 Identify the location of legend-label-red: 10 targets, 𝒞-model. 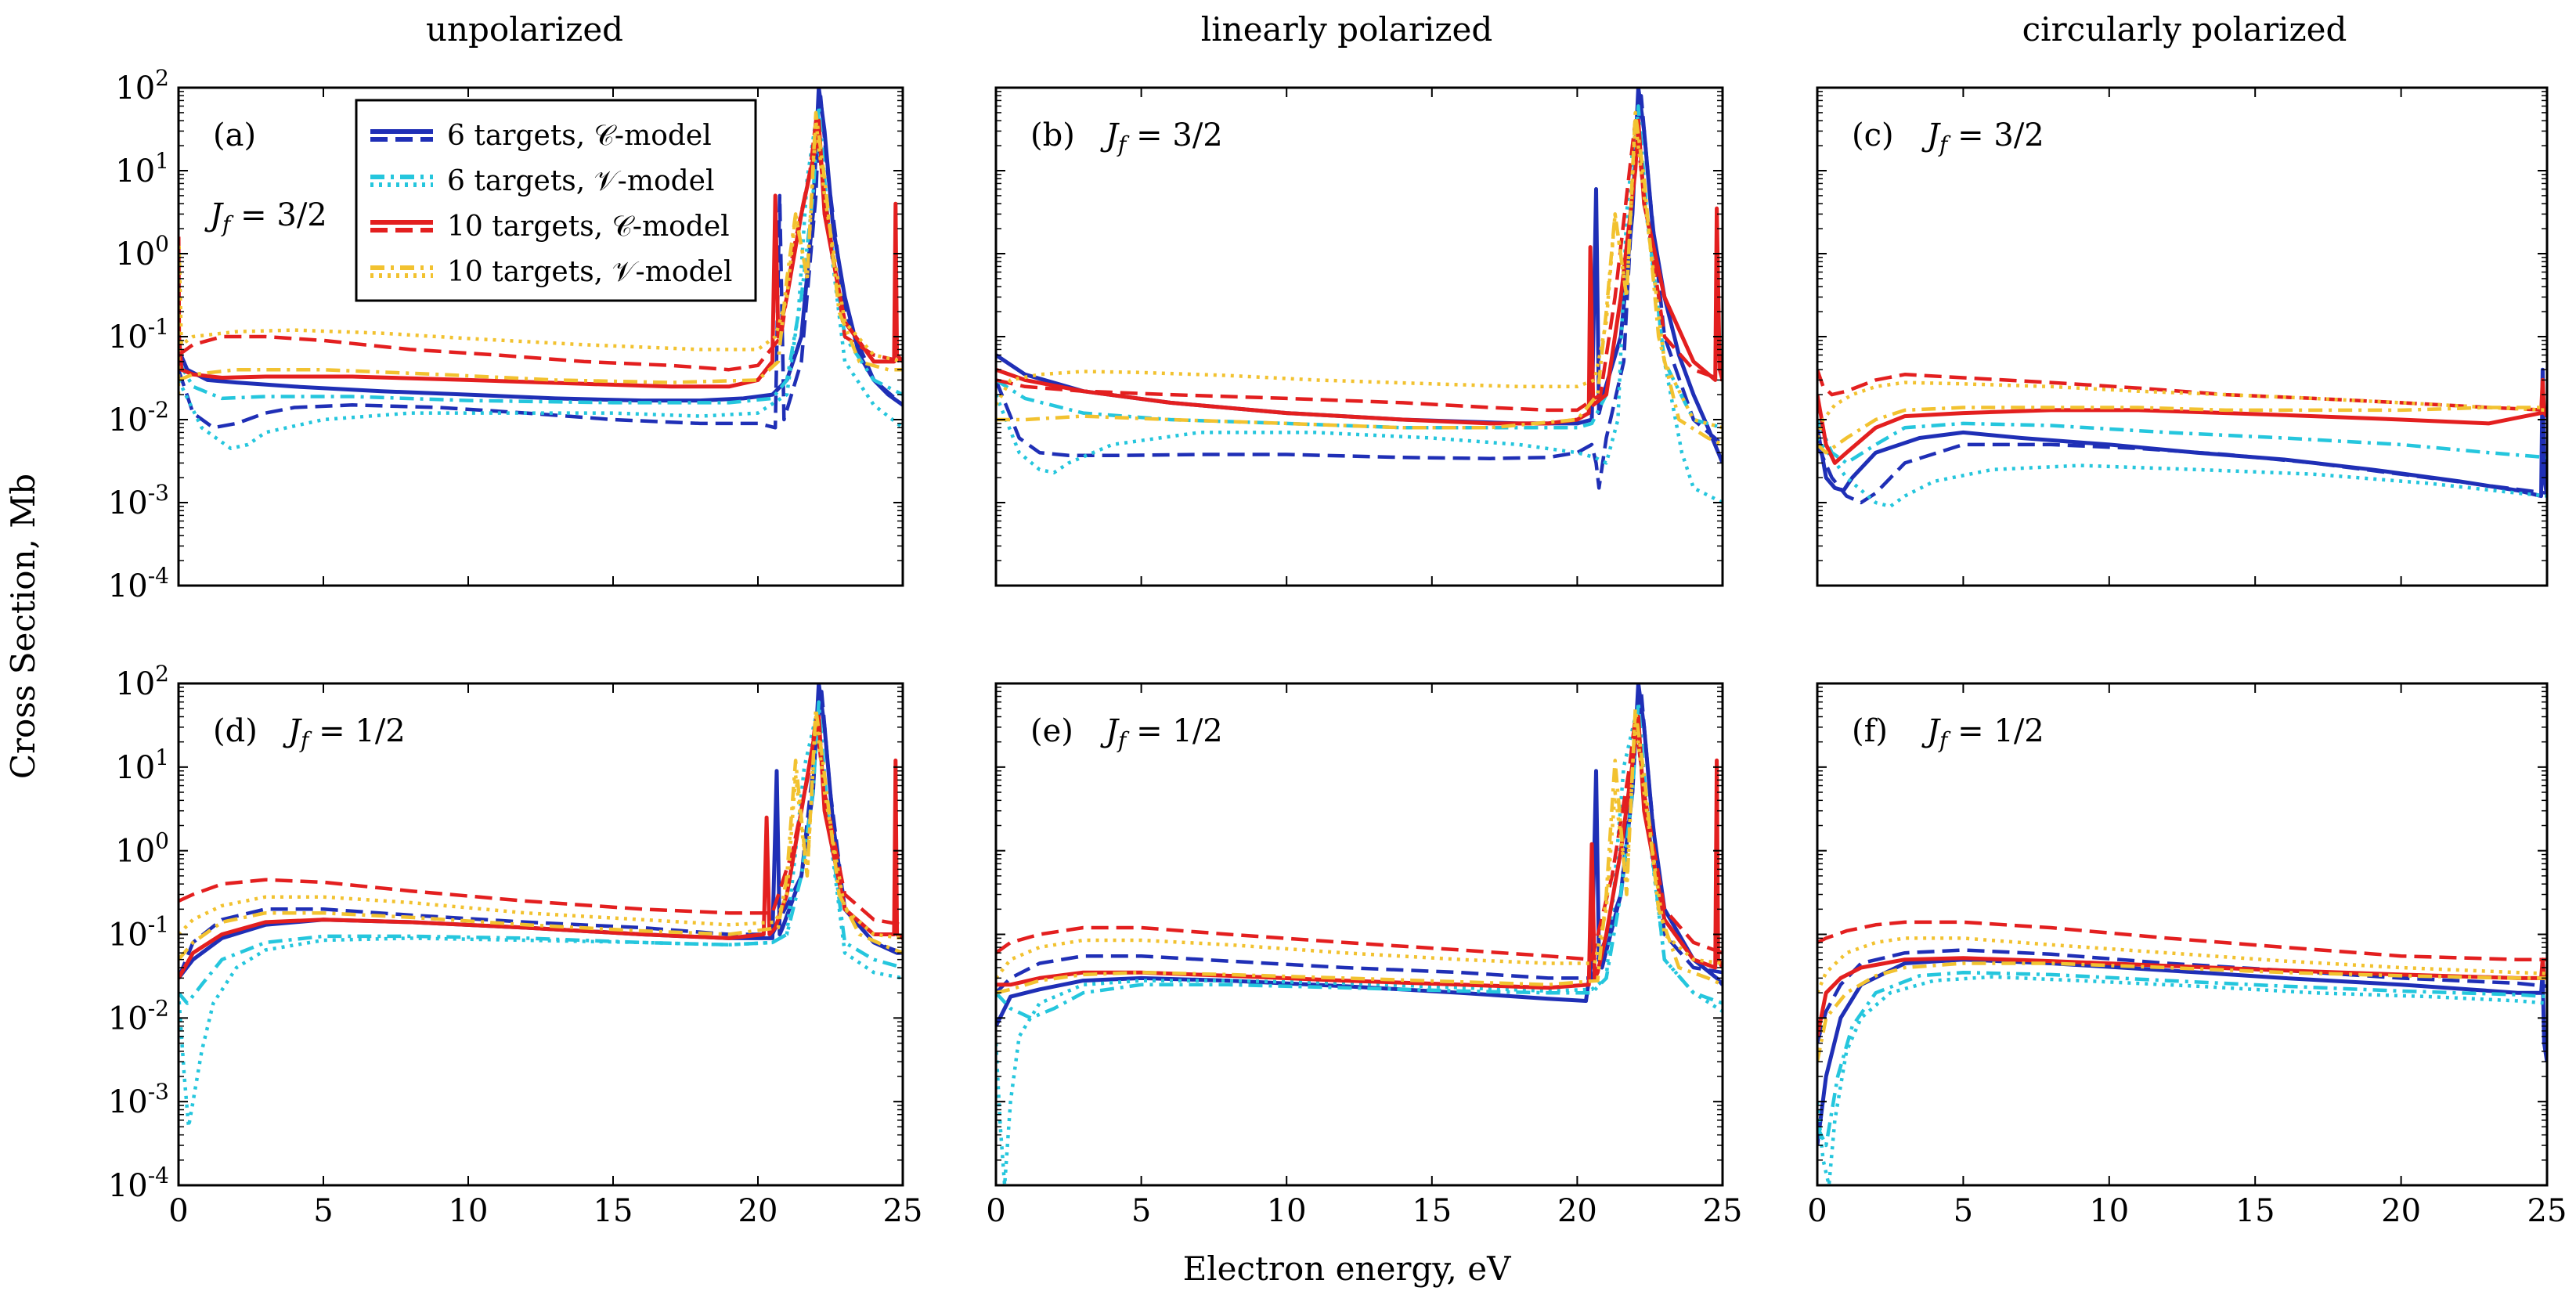
(588, 227).